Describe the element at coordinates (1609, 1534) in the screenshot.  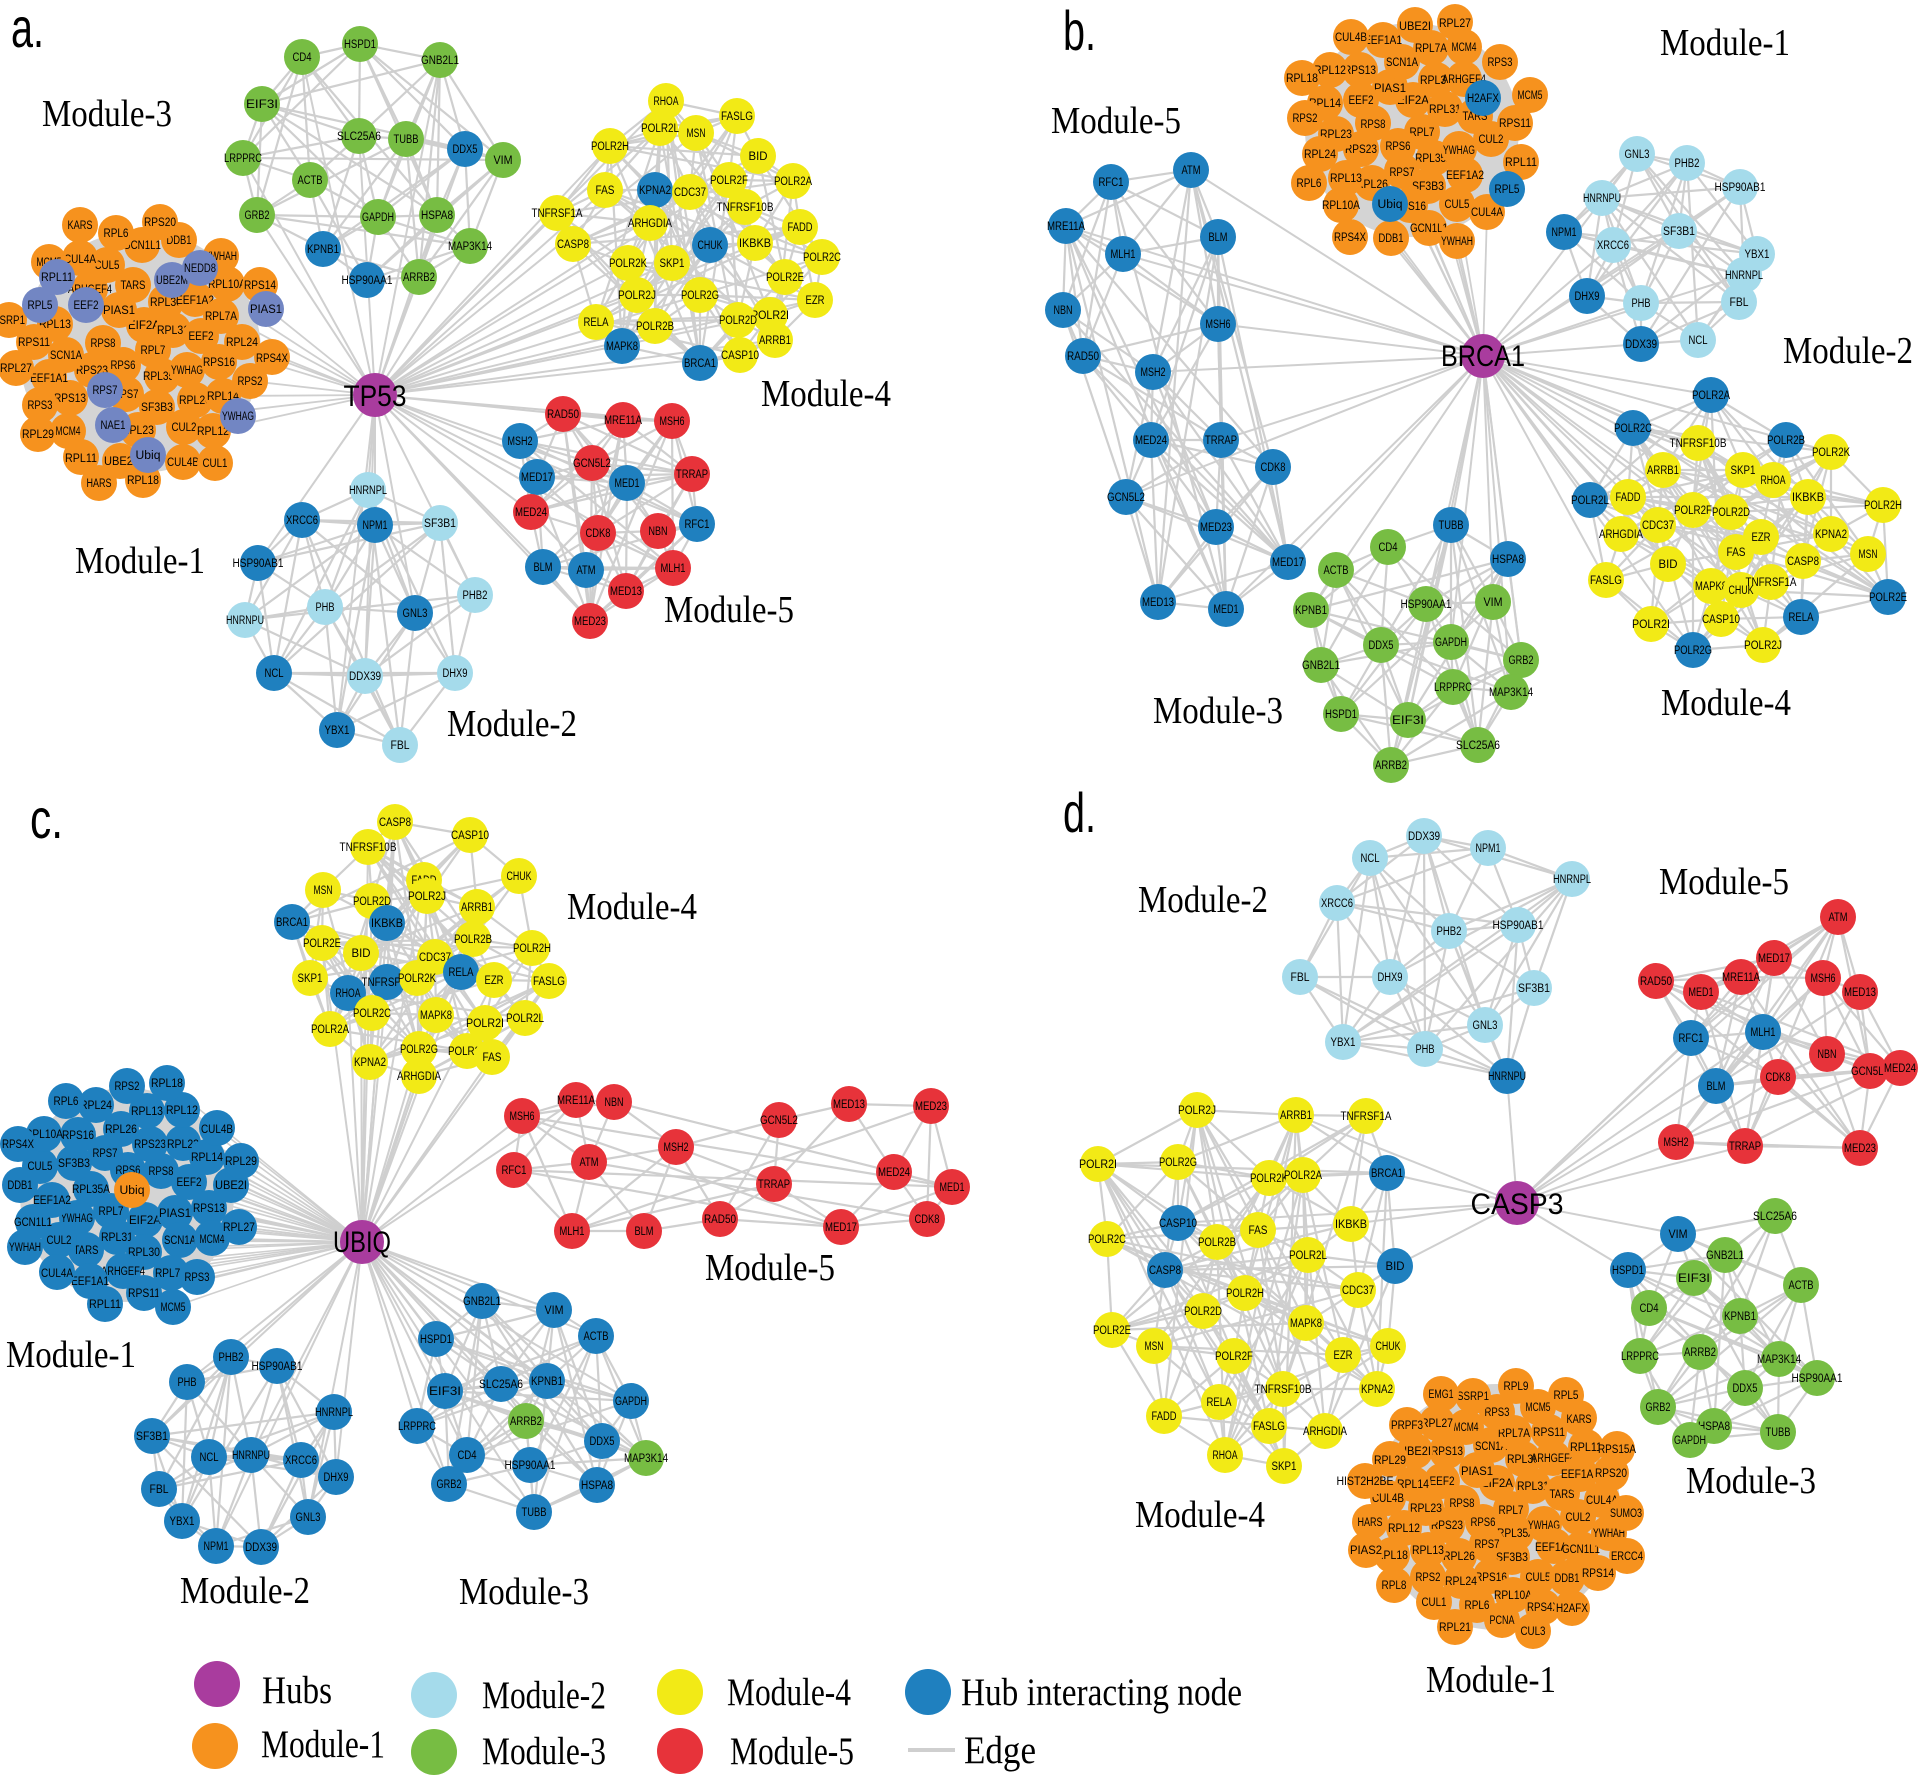
I see `svg-text: YWHAH` at that location.